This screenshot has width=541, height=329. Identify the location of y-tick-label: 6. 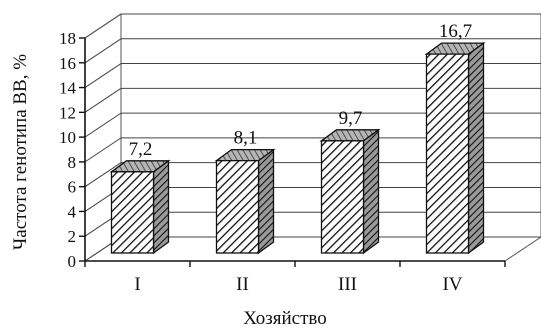
(72, 187).